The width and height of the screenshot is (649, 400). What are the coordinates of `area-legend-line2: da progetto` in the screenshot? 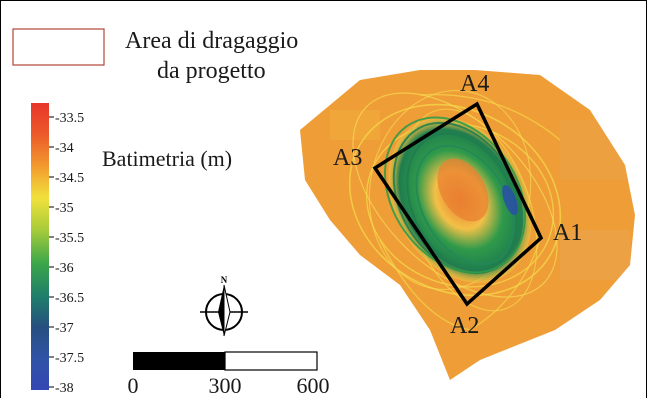 It's located at (211, 71).